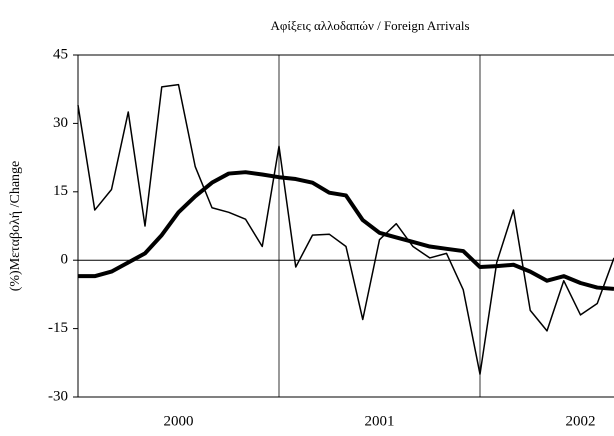 This screenshot has width=614, height=436. What do you see at coordinates (58, 396) in the screenshot?
I see `y-tick-label: -30` at bounding box center [58, 396].